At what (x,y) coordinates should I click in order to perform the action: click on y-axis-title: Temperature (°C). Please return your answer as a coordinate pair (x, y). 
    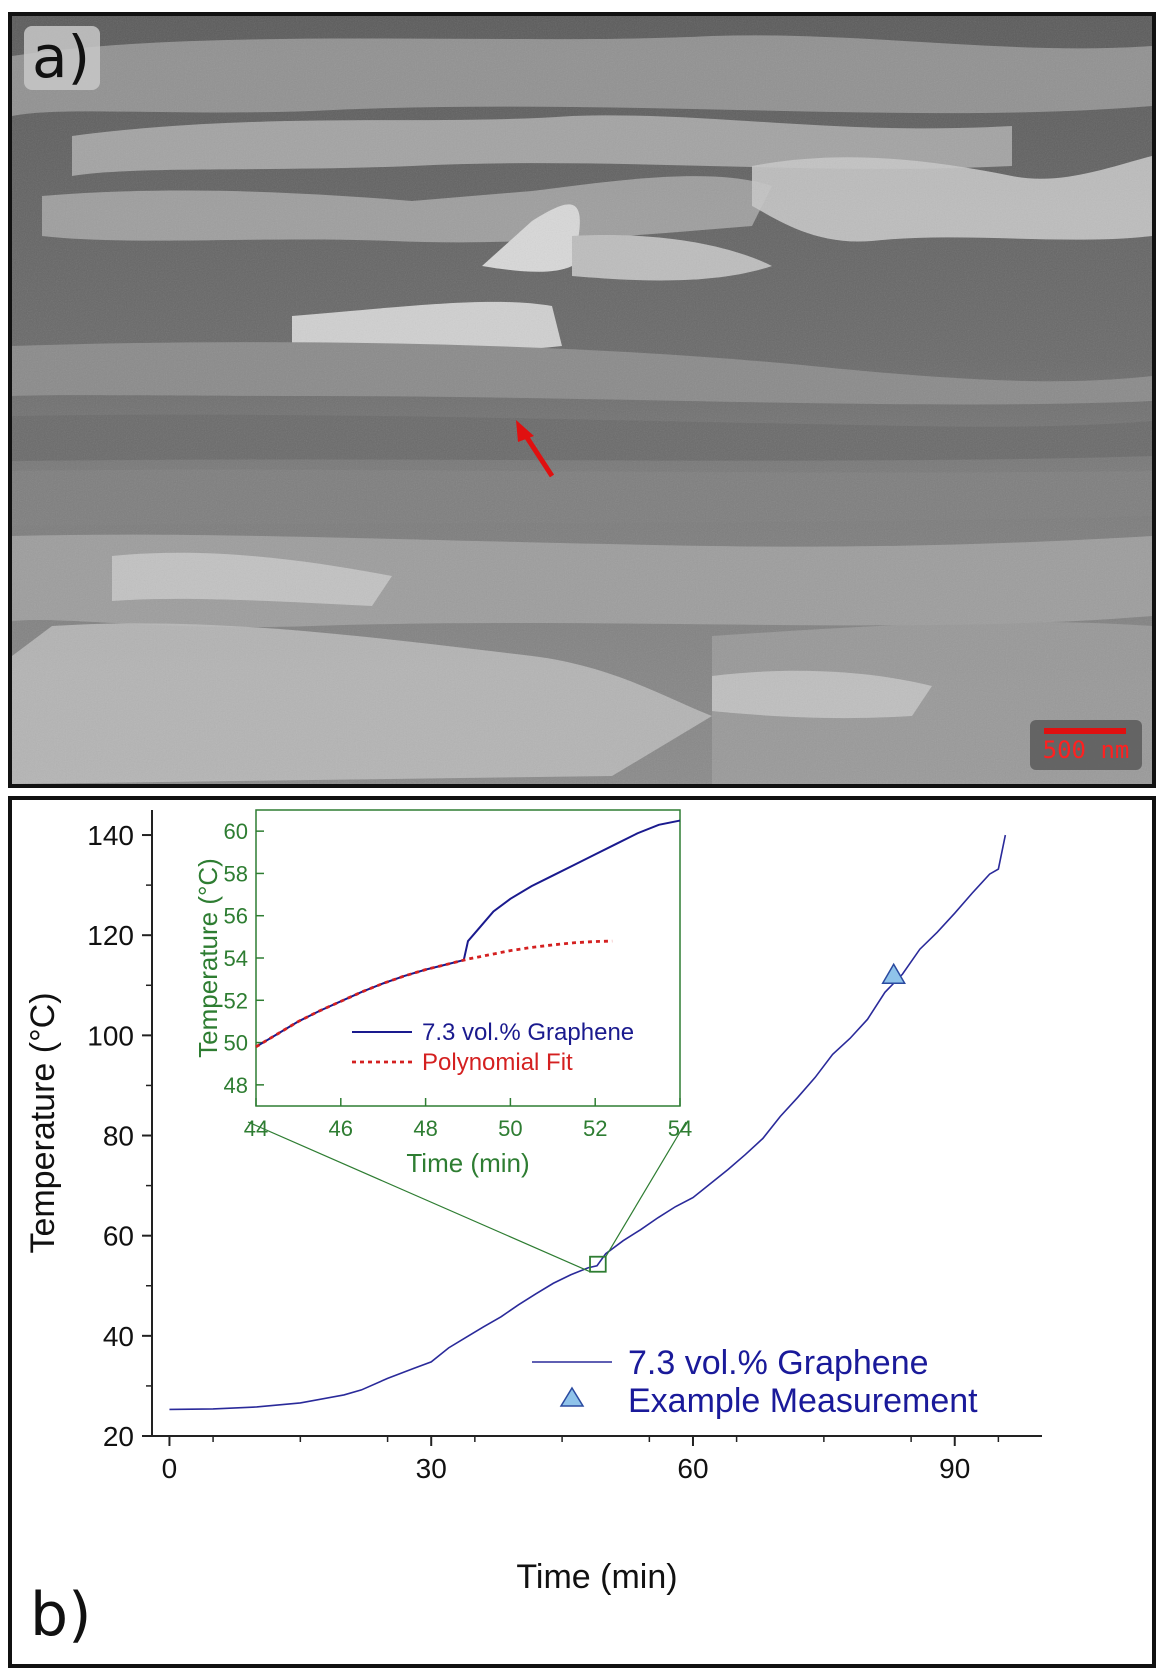
    Looking at the image, I should click on (43, 1122).